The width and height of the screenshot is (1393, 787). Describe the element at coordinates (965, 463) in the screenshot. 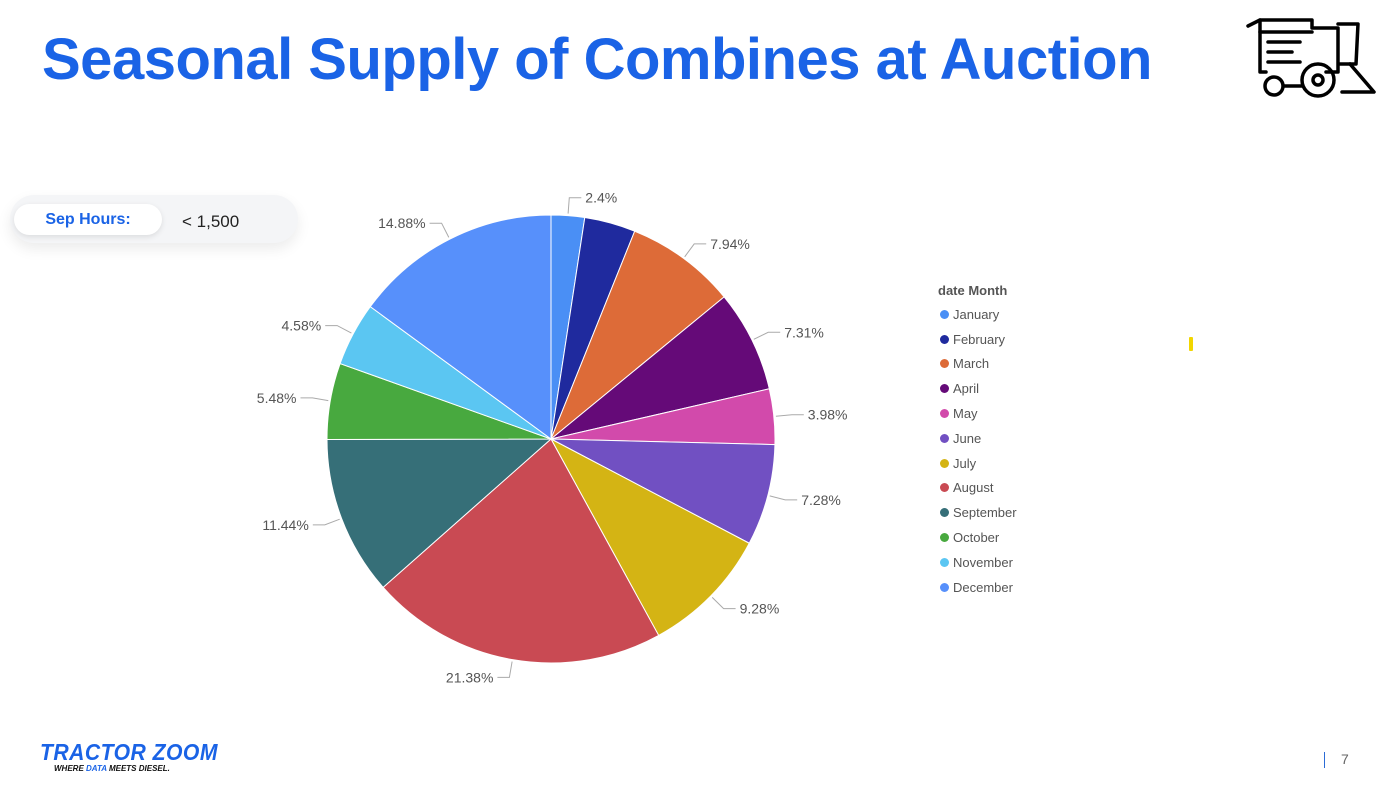

I see `legend-label: July` at that location.